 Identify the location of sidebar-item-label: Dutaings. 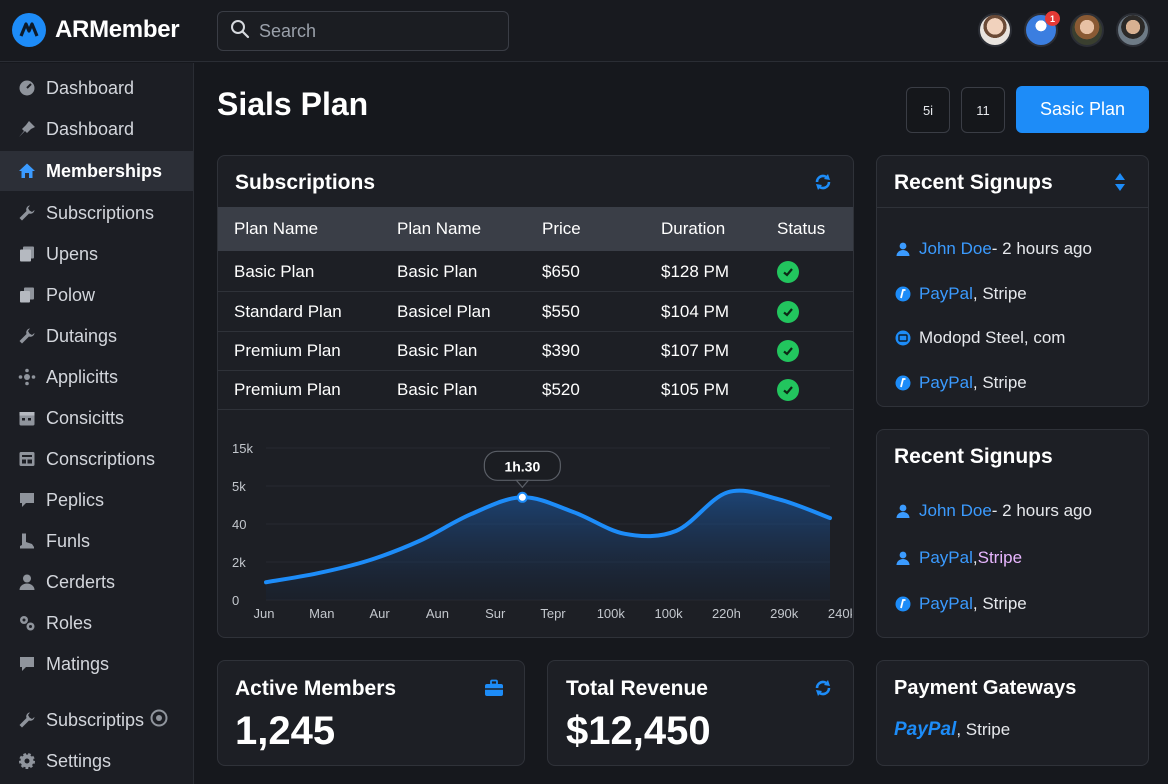
(82, 335).